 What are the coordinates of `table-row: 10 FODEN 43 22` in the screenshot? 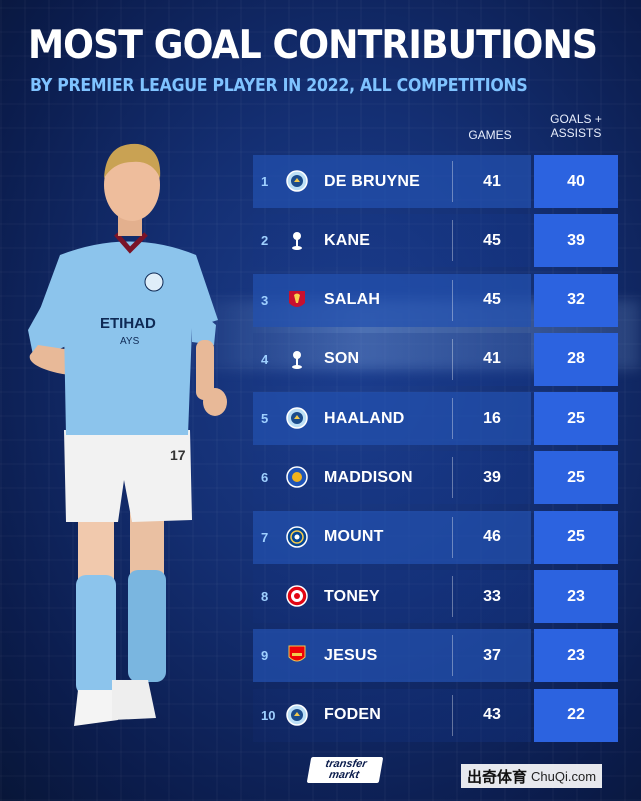 It's located at (435, 715).